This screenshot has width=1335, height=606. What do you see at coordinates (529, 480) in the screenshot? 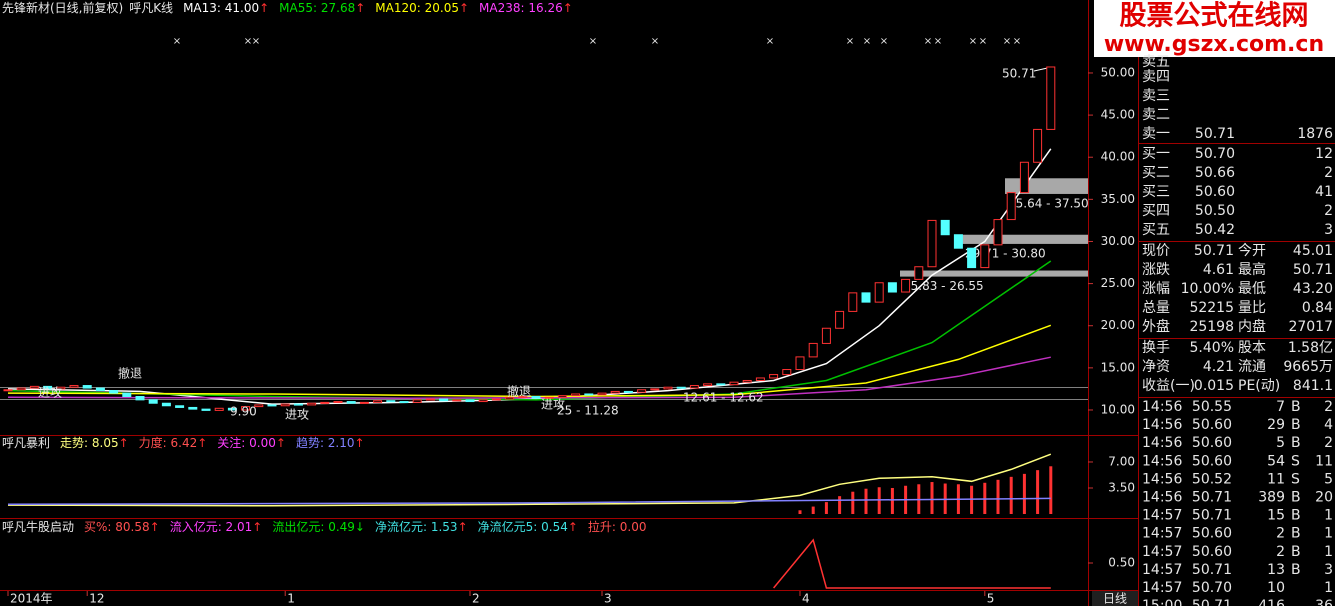
I see `indicator-line` at bounding box center [529, 480].